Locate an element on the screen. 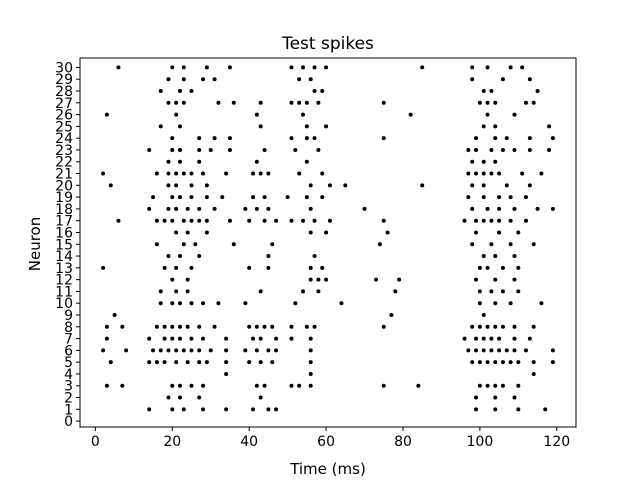 Image resolution: width=640 pixels, height=480 pixels. y-tick-label: 27 is located at coordinates (64, 104).